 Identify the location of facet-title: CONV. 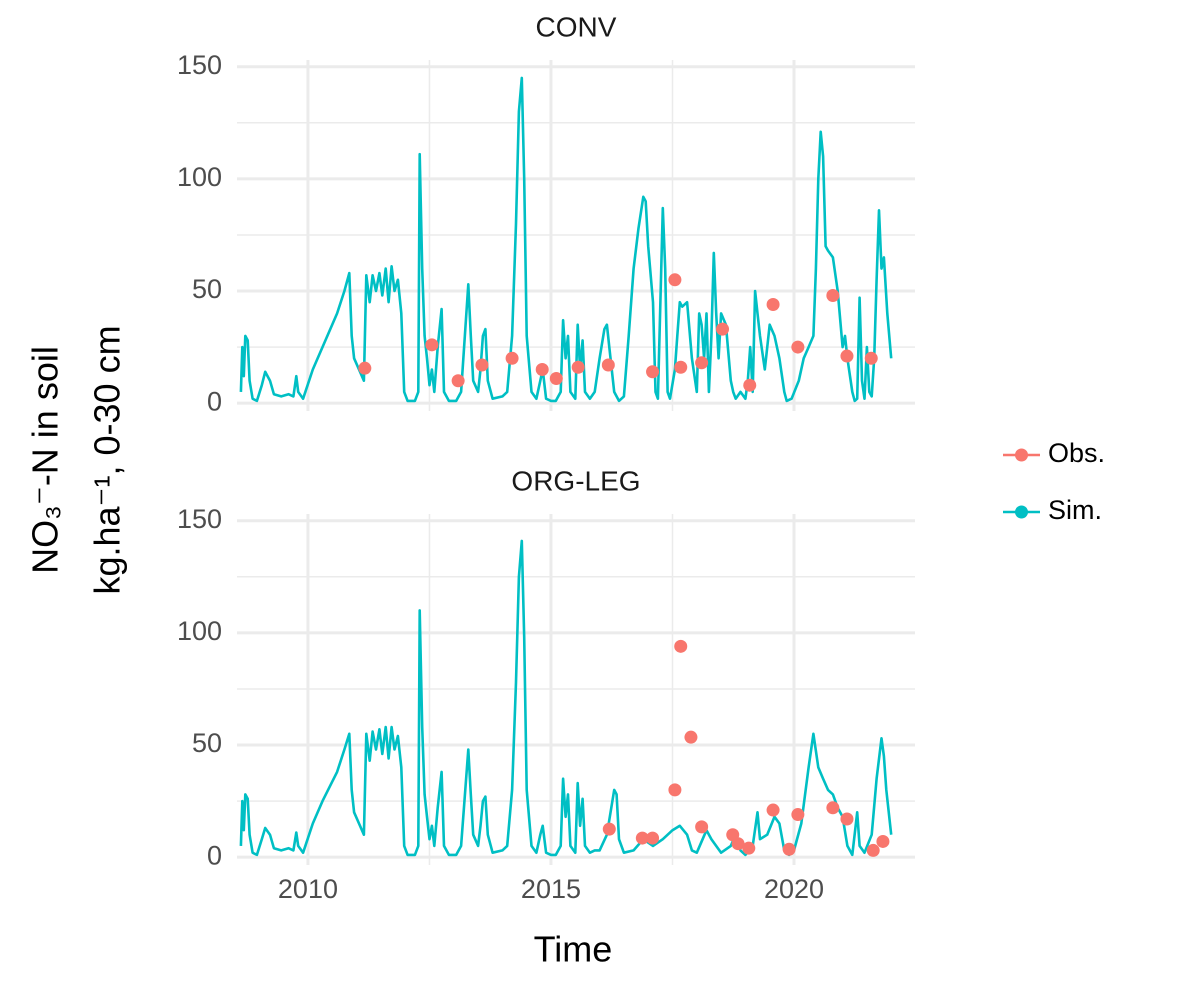
(576, 26).